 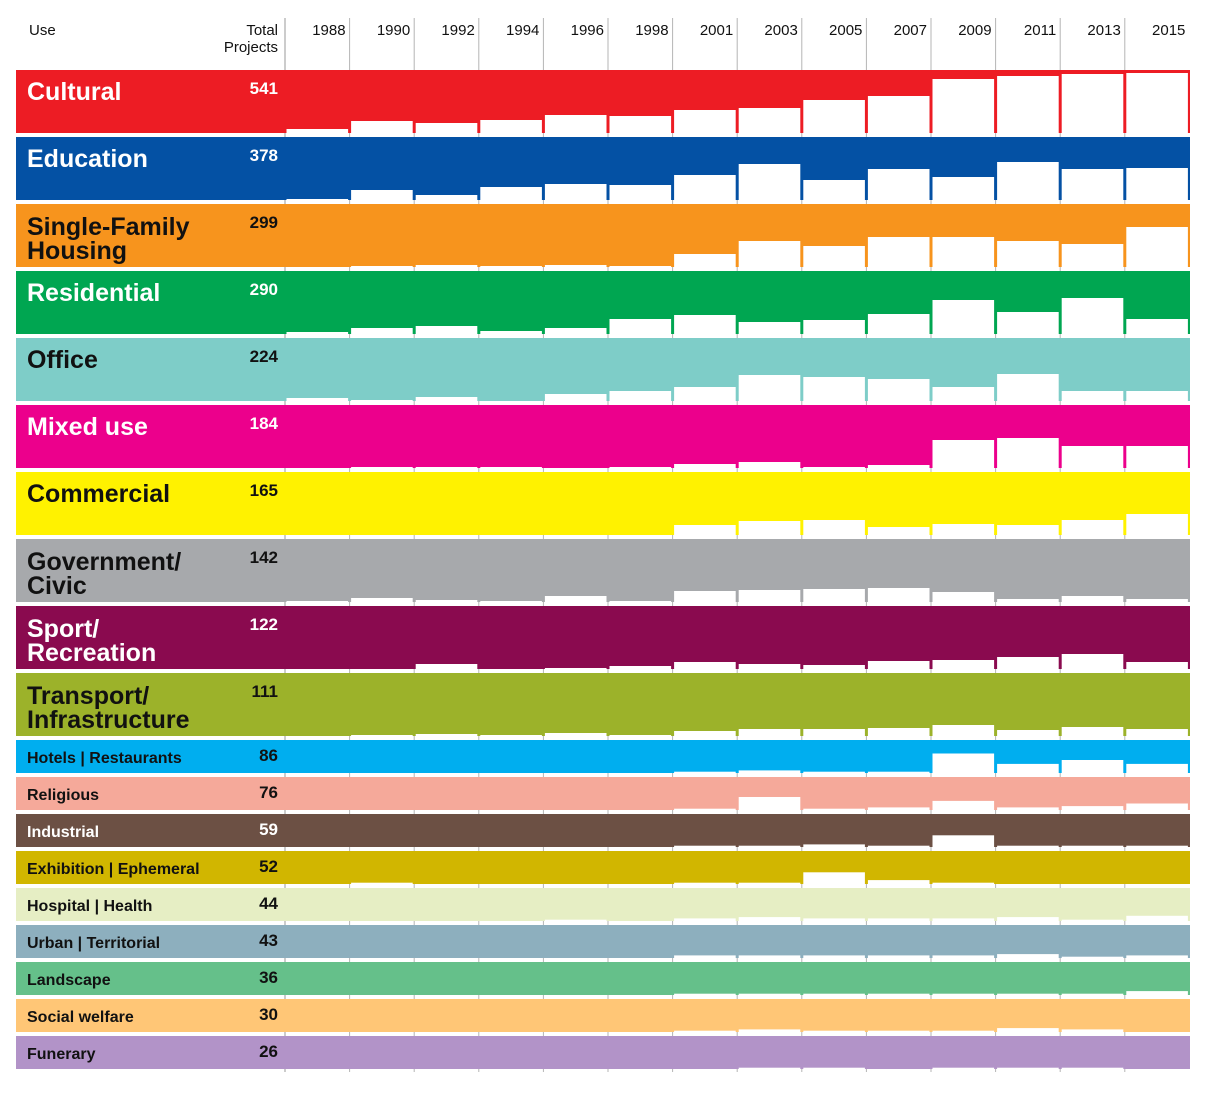 What do you see at coordinates (603, 793) in the screenshot?
I see `category-row: Religious 76` at bounding box center [603, 793].